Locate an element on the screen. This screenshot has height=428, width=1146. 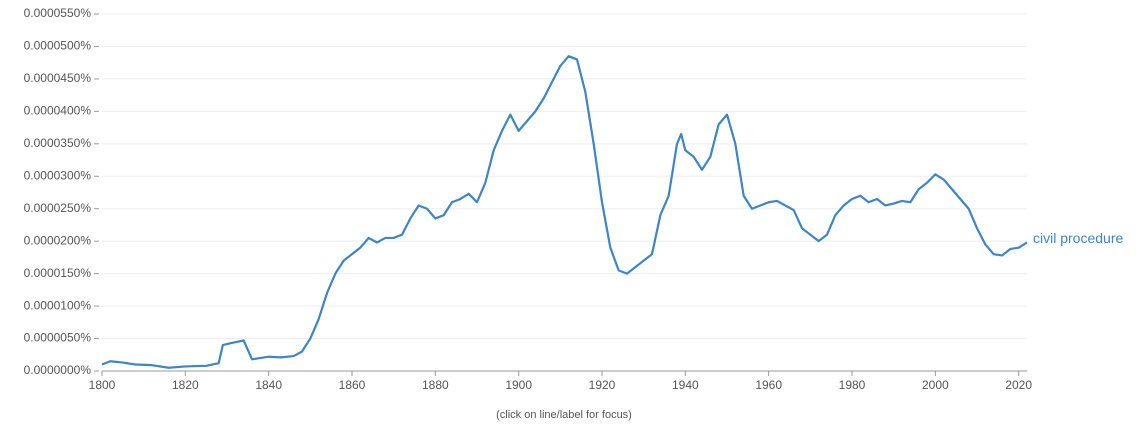
y-tick-label: 0.0000000% is located at coordinates (58, 370).